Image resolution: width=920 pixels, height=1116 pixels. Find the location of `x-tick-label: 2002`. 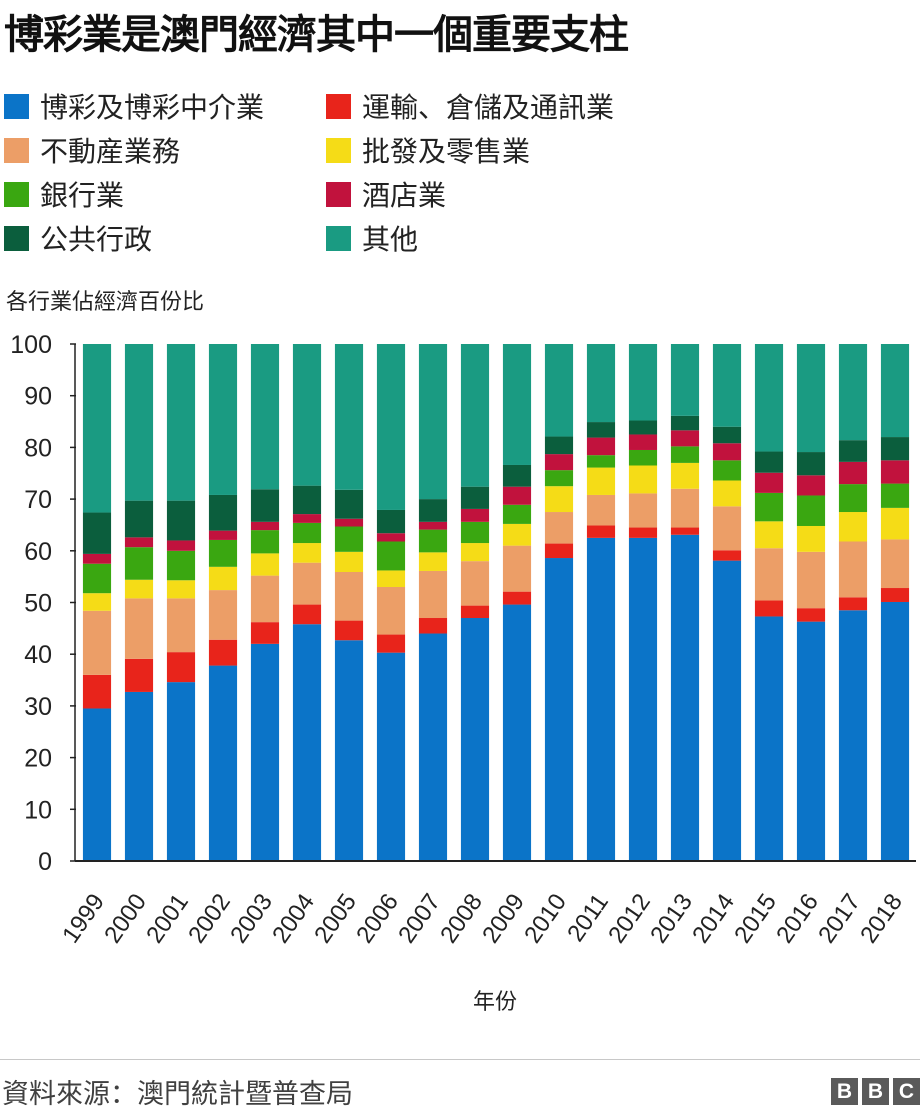

x-tick-label: 2002 is located at coordinates (209, 918).